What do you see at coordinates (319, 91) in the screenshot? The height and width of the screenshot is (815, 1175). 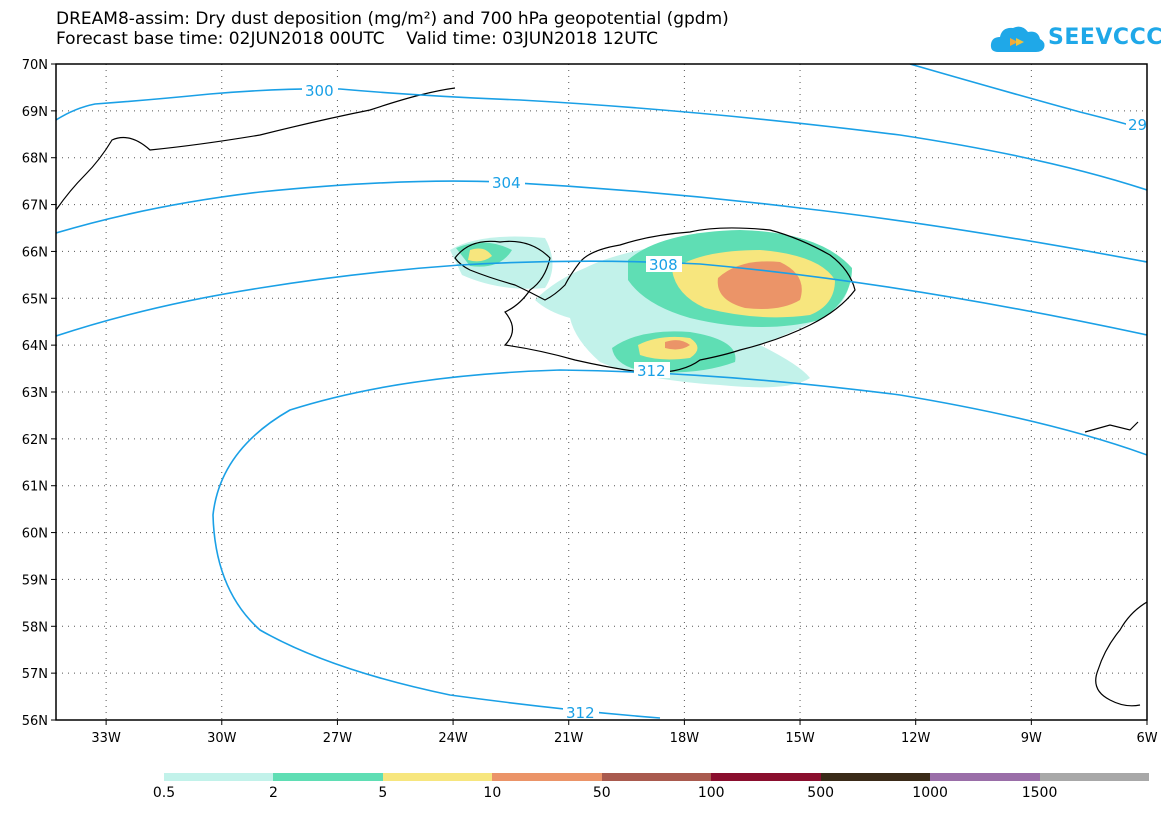 I see `contour-label-300: 300` at bounding box center [319, 91].